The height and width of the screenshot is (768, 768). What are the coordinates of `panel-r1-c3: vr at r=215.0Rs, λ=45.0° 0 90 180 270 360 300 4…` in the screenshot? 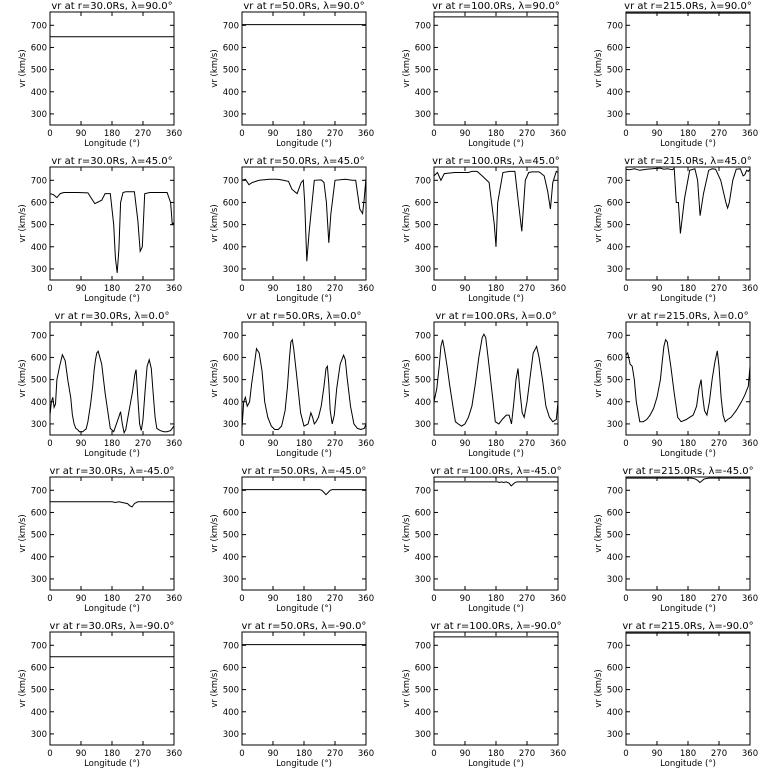 It's located at (676, 230).